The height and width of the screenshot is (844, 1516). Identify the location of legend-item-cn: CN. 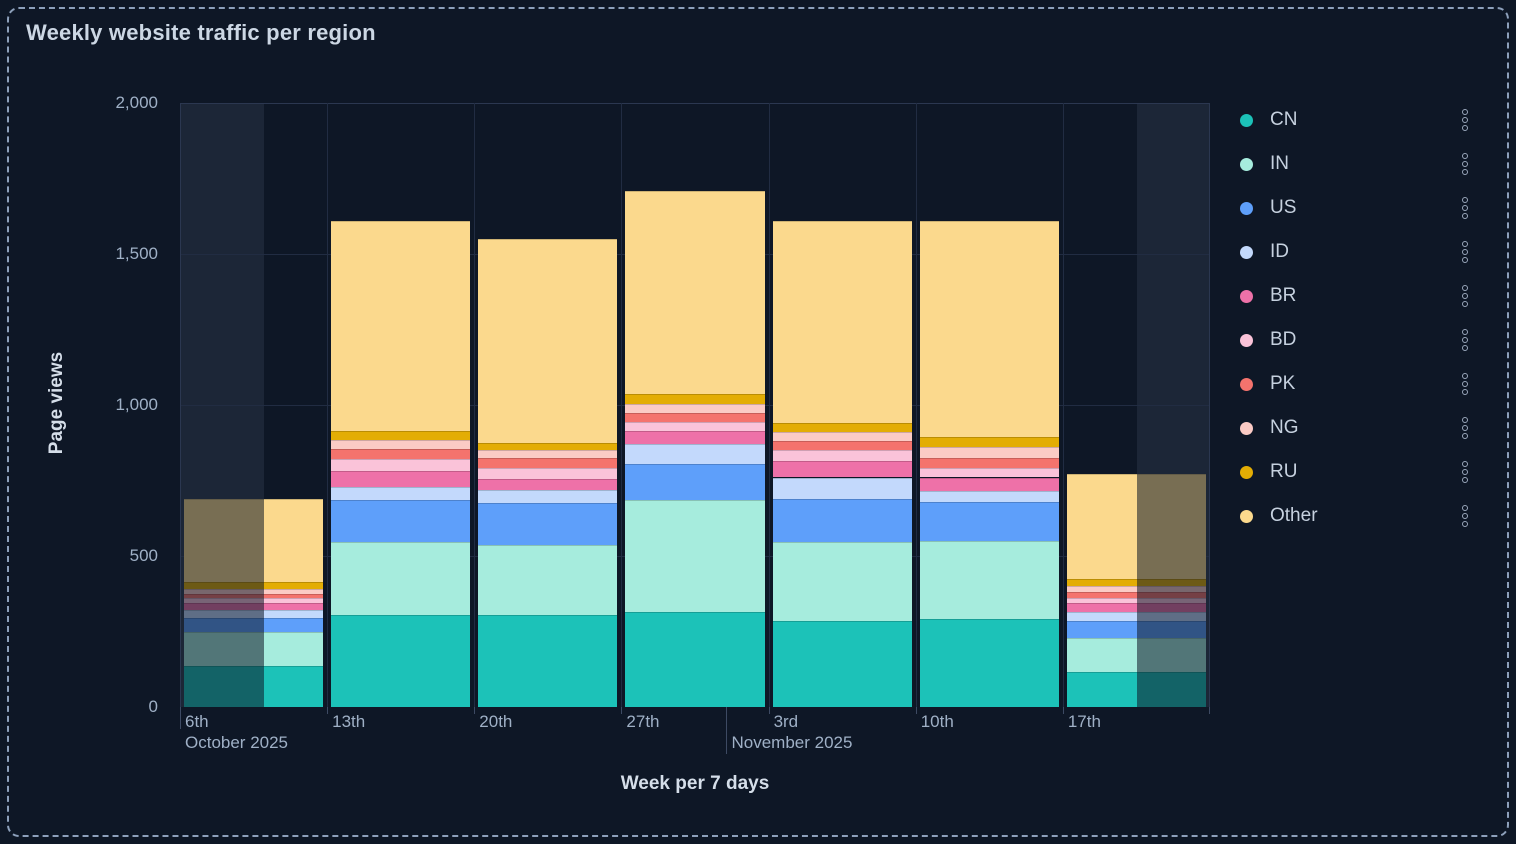
(1355, 120).